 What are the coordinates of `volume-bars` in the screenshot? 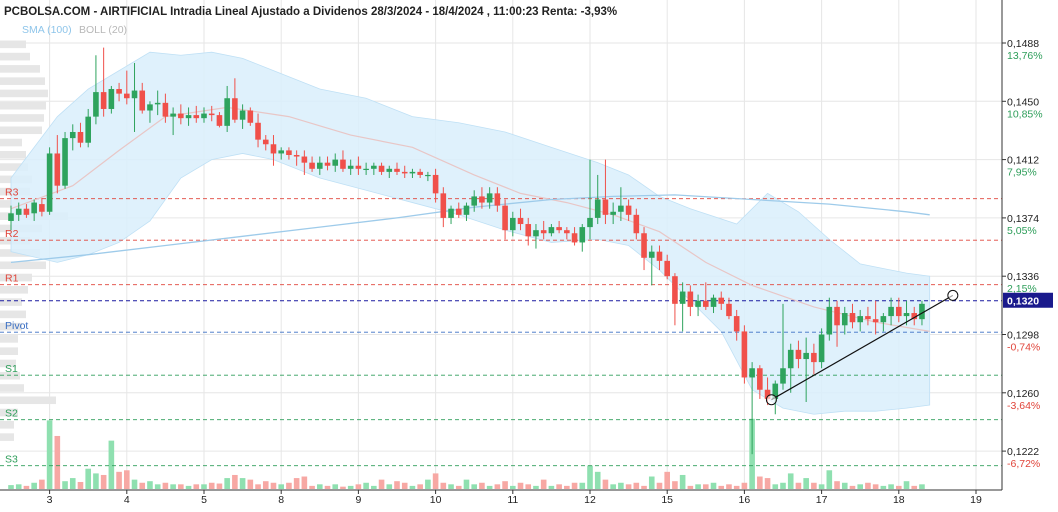 It's located at (466, 453).